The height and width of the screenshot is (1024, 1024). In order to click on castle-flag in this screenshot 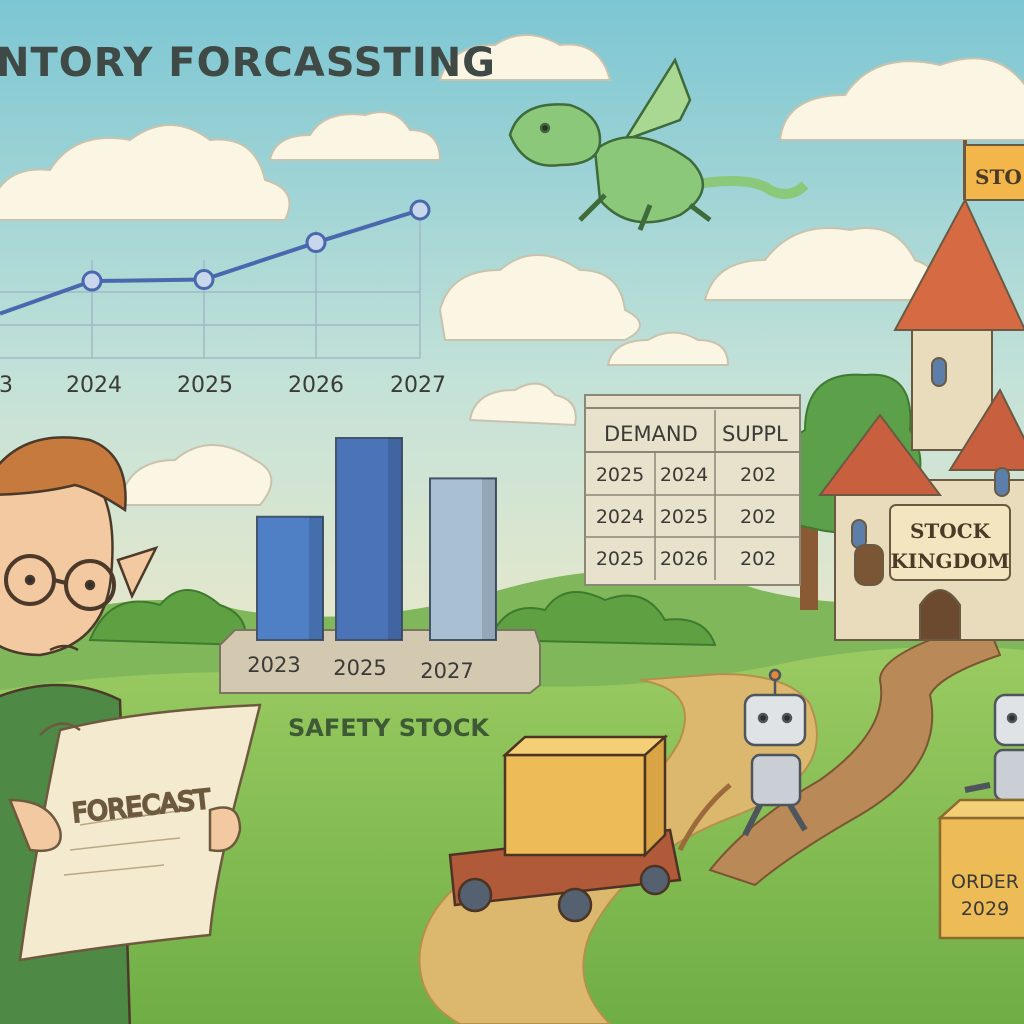, I will do `click(994, 172)`.